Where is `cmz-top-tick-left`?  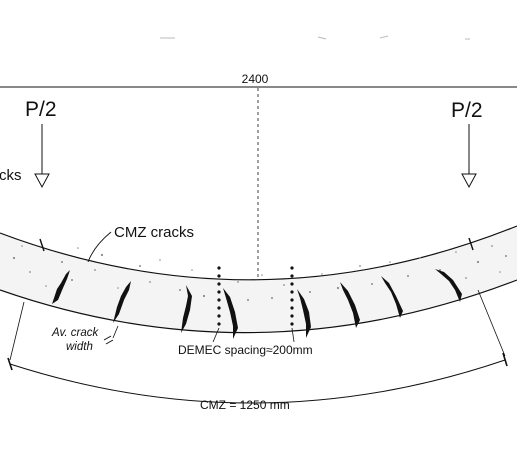
cmz-top-tick-left is located at coordinates (42, 245).